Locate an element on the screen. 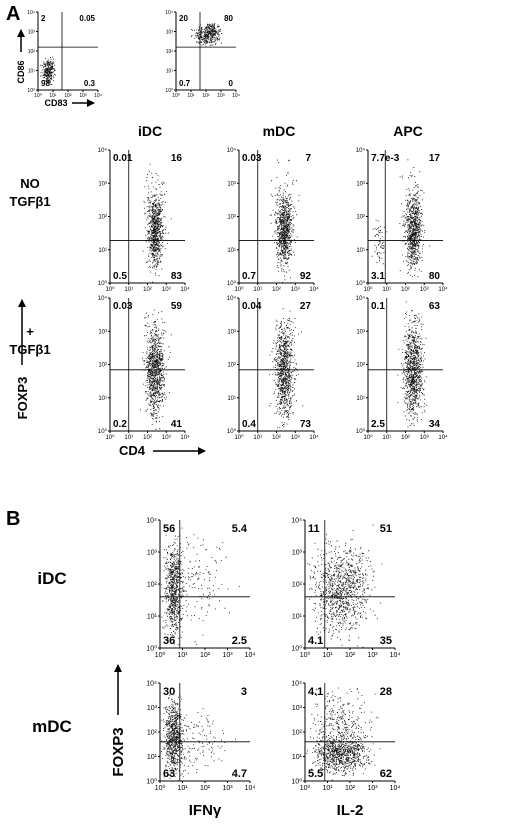 The height and width of the screenshot is (827, 520). quadrant-value: 0.7 is located at coordinates (185, 83).